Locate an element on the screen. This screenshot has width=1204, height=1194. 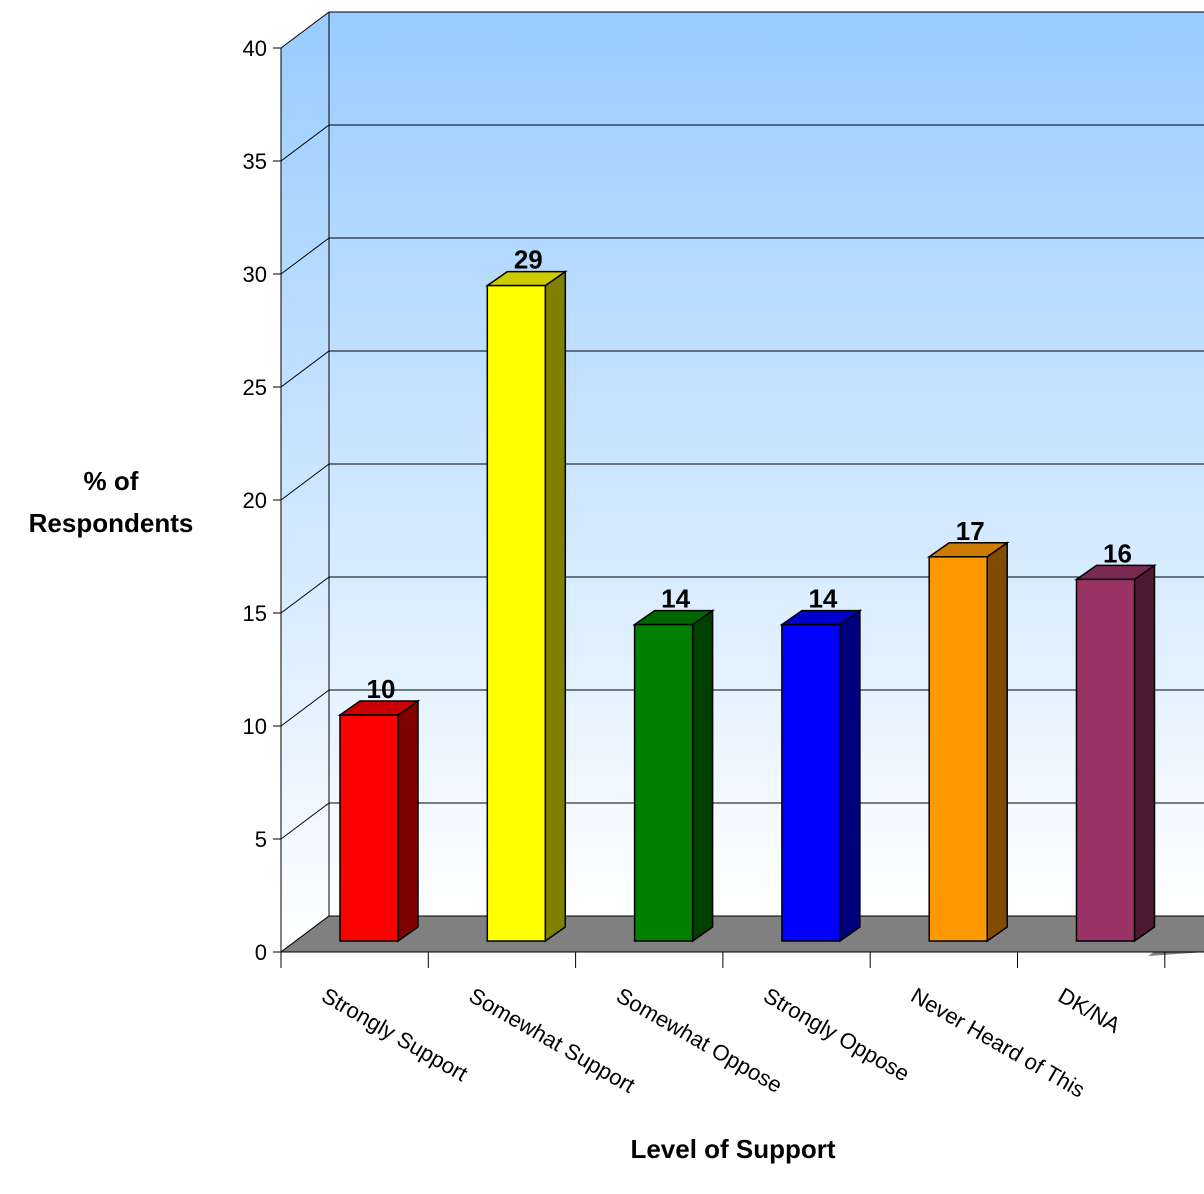
y-tick-label: 10 is located at coordinates (255, 726).